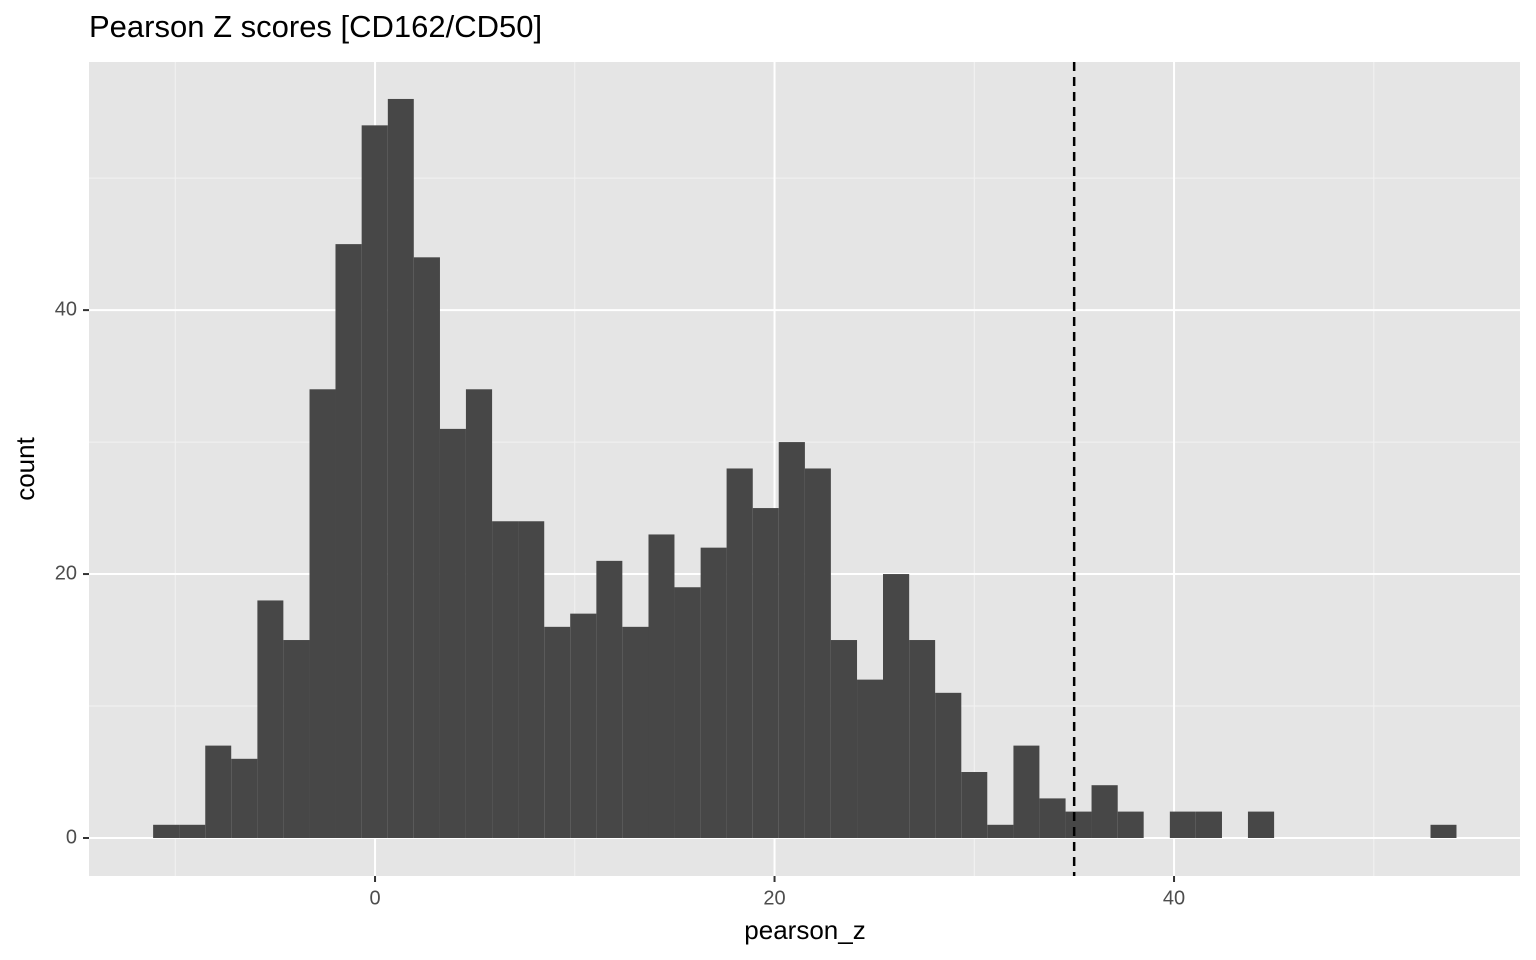 The height and width of the screenshot is (960, 1536). What do you see at coordinates (774, 898) in the screenshot?
I see `x-tick-label: 20` at bounding box center [774, 898].